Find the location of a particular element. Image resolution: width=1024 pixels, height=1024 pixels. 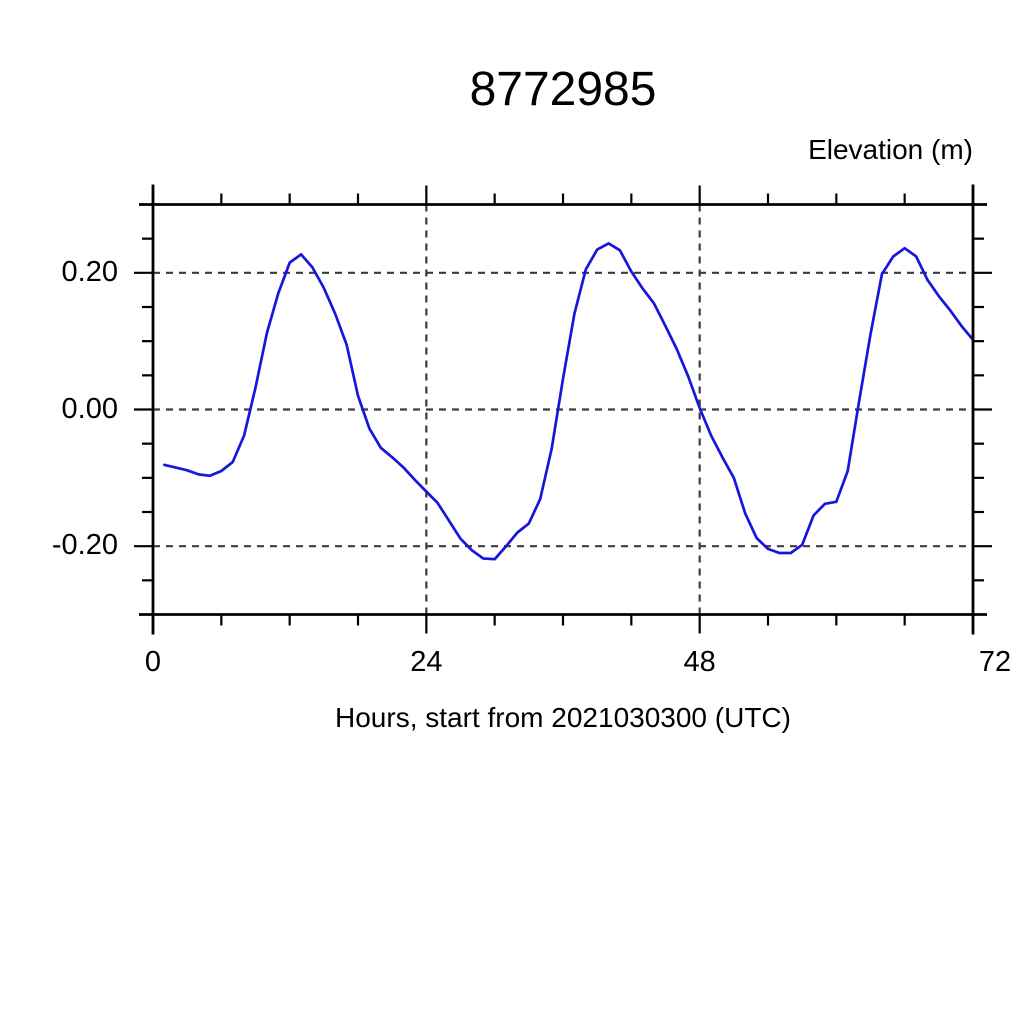

x-tick-label: 24 is located at coordinates (426, 662).